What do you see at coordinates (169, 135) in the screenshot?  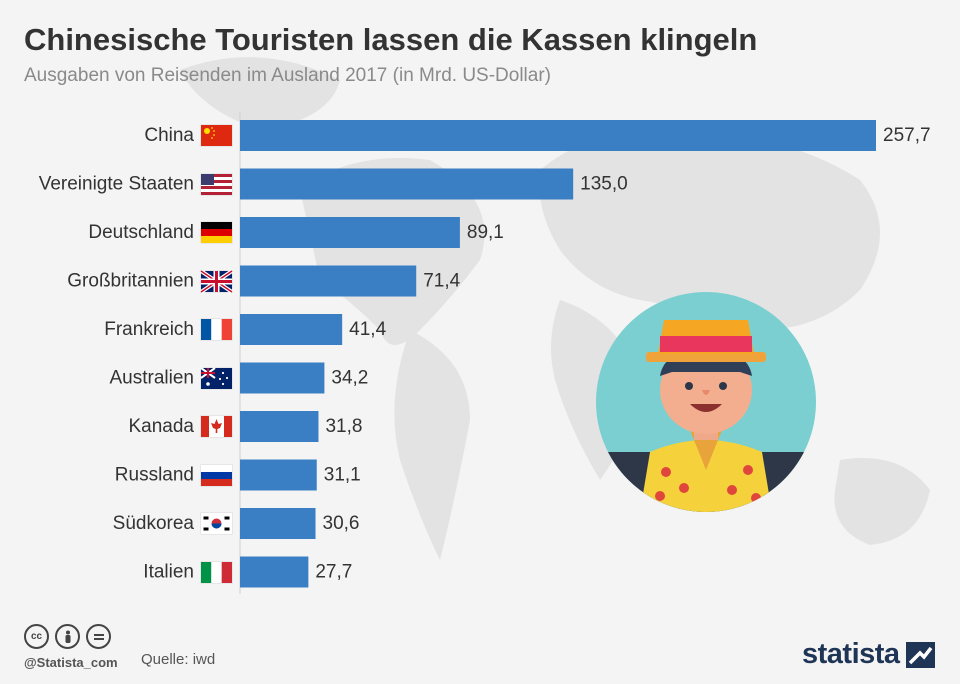 I see `category-label-0: China` at bounding box center [169, 135].